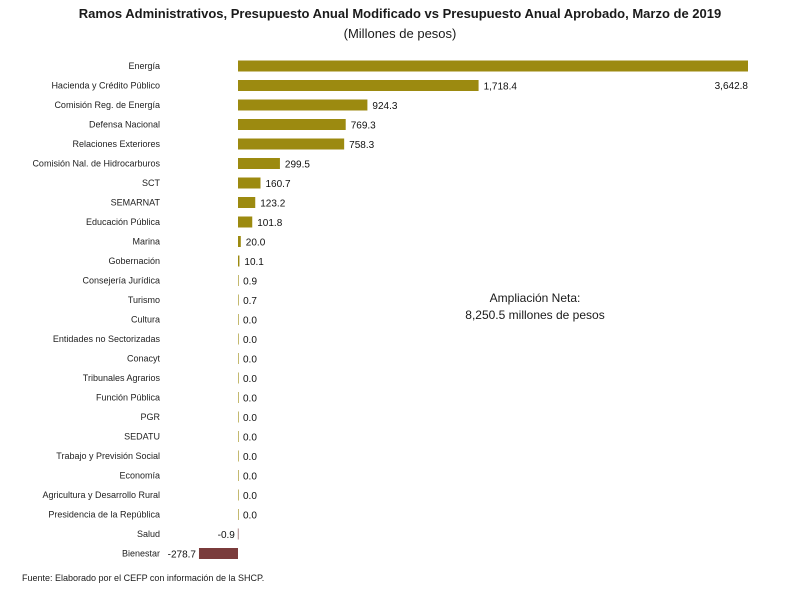 The image size is (800, 595). What do you see at coordinates (384, 106) in the screenshot?
I see `value-label: 924.3` at bounding box center [384, 106].